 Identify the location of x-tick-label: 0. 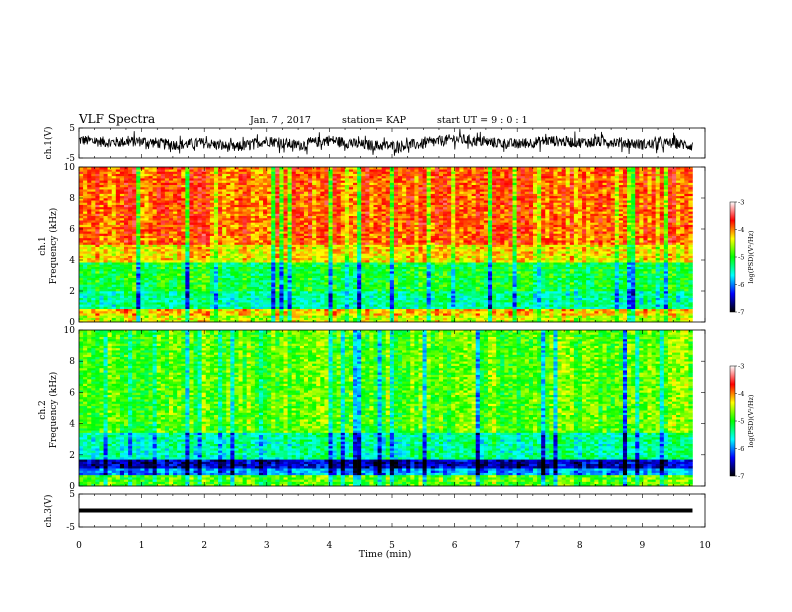
(79, 546).